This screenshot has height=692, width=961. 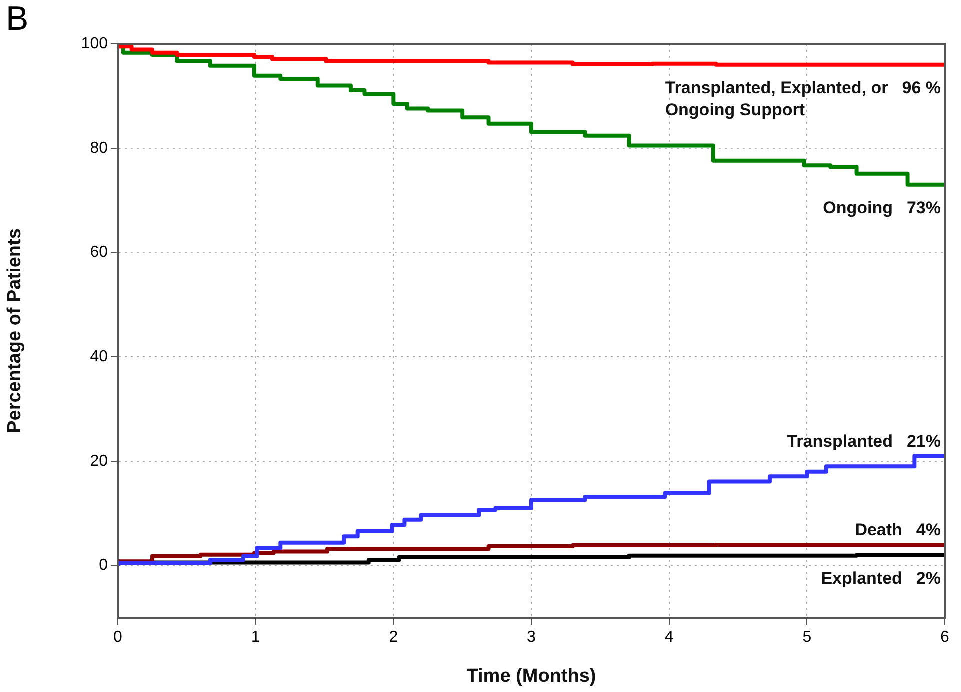 I want to click on y-tick-label: 40, so click(x=99, y=357).